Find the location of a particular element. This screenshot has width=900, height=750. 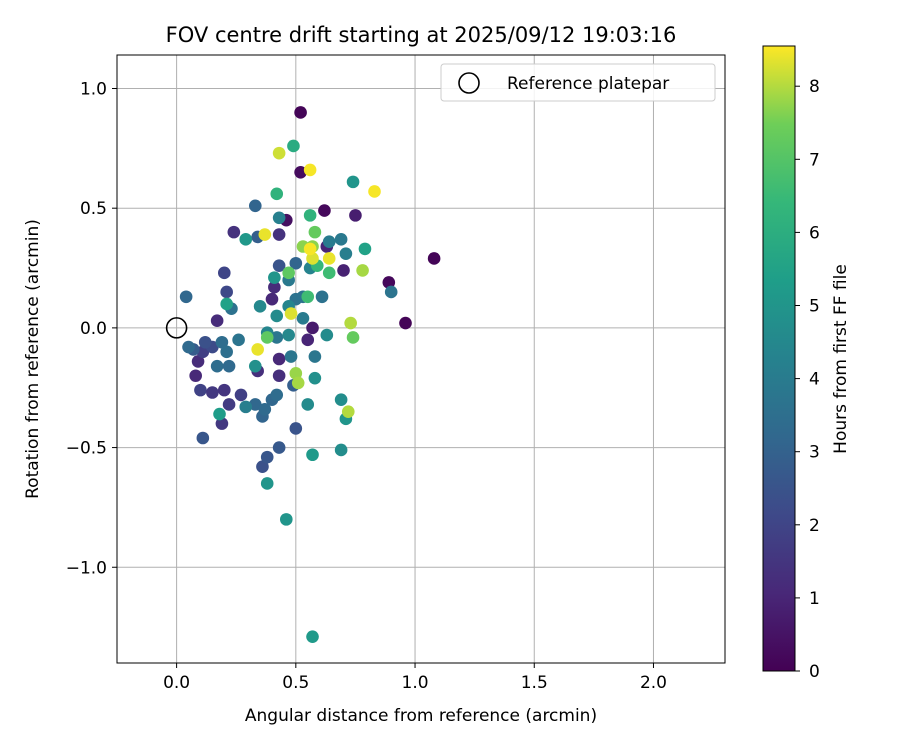

colorbar-gradient is located at coordinates (779, 358).